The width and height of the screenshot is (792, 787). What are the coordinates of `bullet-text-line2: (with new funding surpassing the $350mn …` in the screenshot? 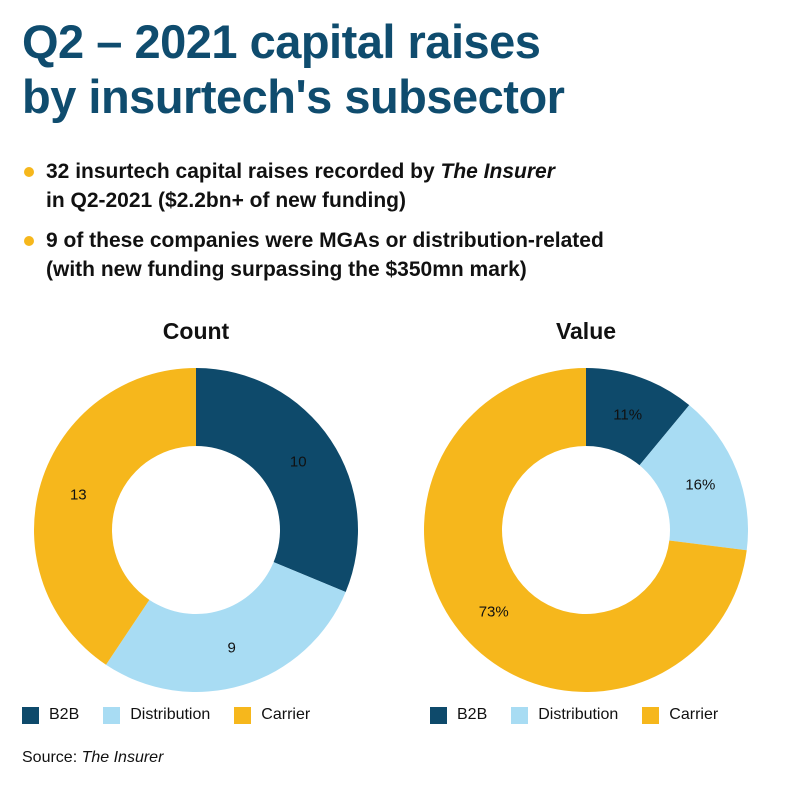 It's located at (286, 269).